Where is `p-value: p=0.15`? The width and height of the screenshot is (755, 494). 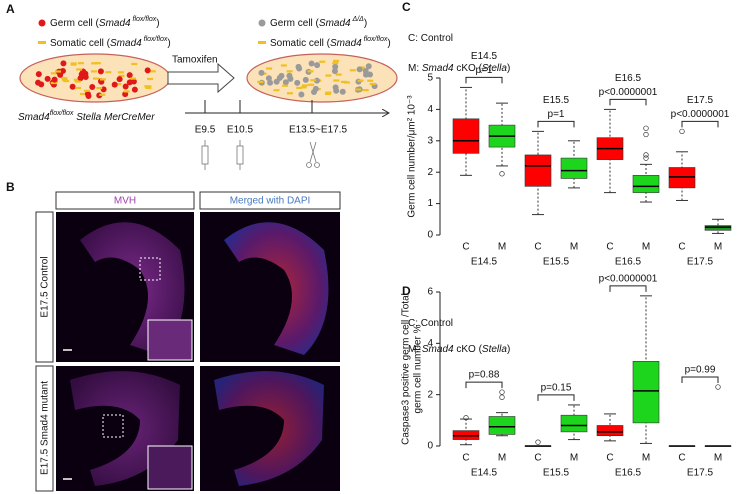 p-value: p=0.15 is located at coordinates (556, 388).